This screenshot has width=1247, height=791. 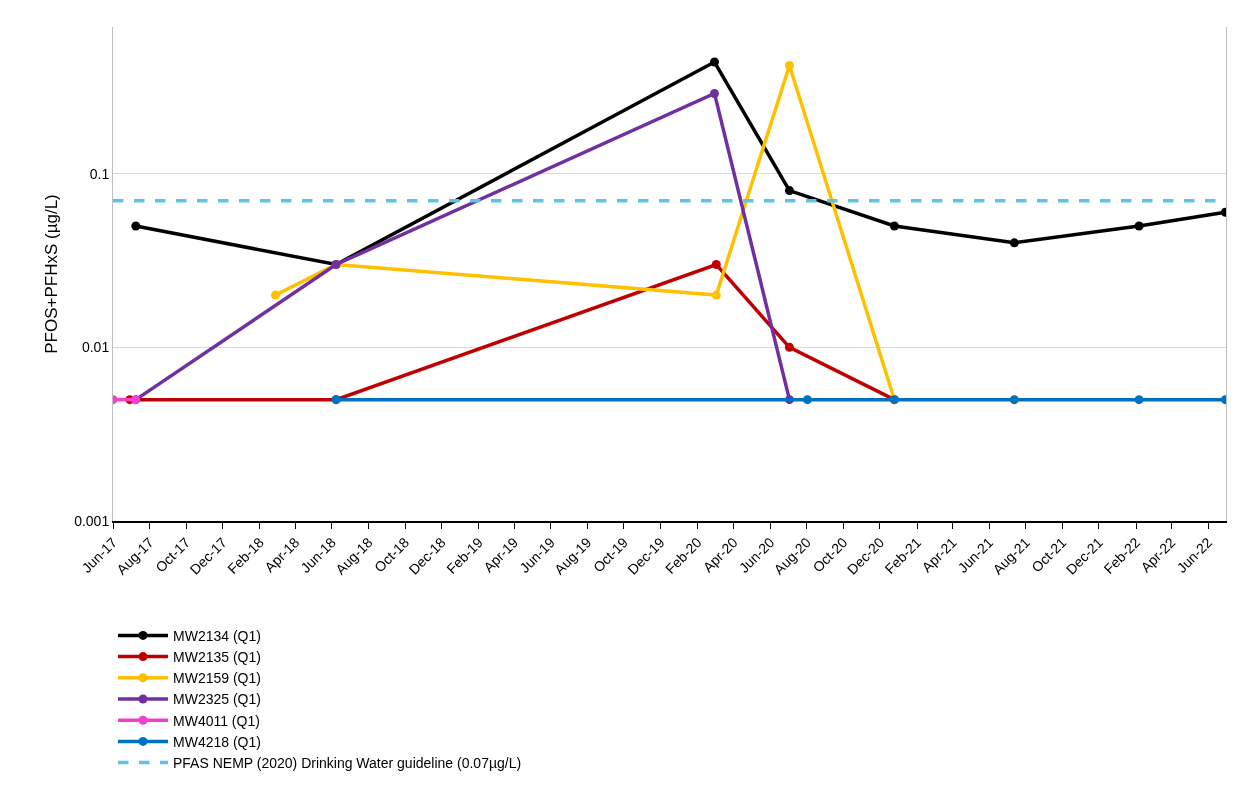 What do you see at coordinates (216, 720) in the screenshot?
I see `legend-label: MW4011 (Q1)` at bounding box center [216, 720].